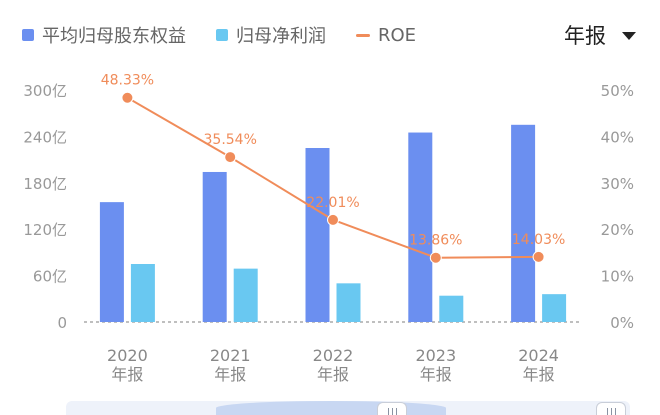 The width and height of the screenshot is (660, 415). Describe the element at coordinates (585, 36) in the screenshot. I see `period-dropdown-value: 年报` at that location.